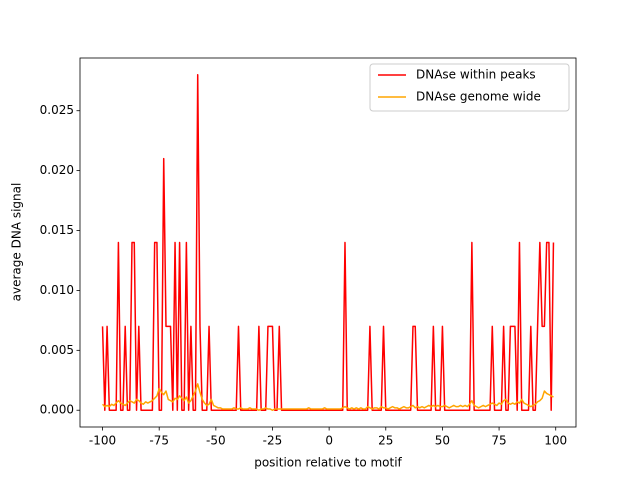  Describe the element at coordinates (328, 463) in the screenshot. I see `x-axis-label: position relative to motif` at that location.